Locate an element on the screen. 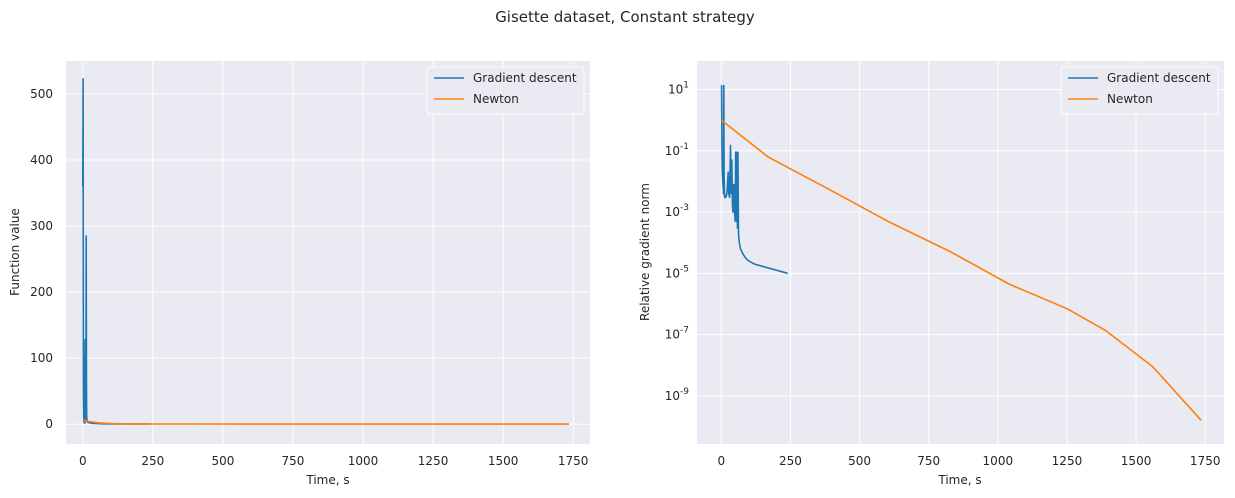 The image size is (1235, 498). right-plot-legend: Gradient descent Newton is located at coordinates (1139, 90).